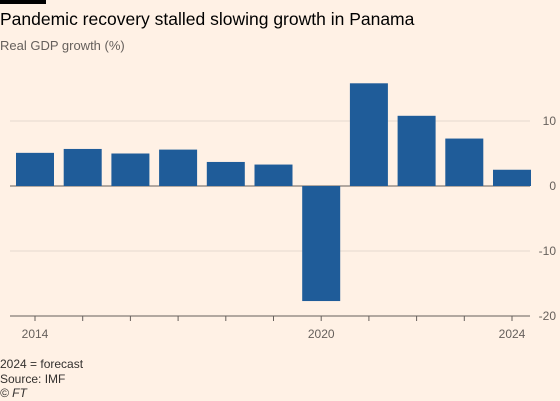  I want to click on y-tick-label: -10, so click(548, 251).